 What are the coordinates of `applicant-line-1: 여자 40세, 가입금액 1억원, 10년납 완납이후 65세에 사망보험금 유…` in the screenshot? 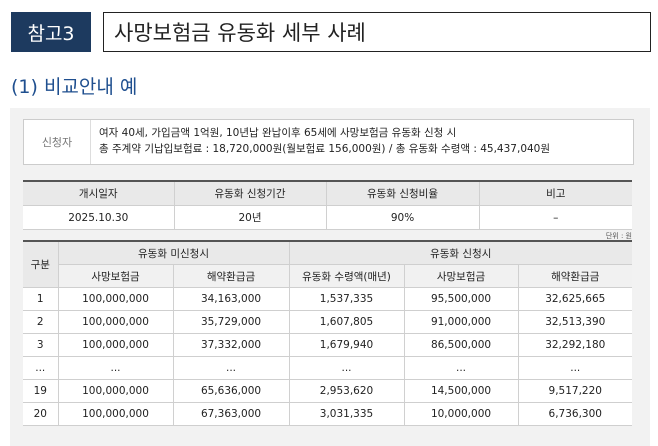 It's located at (278, 133).